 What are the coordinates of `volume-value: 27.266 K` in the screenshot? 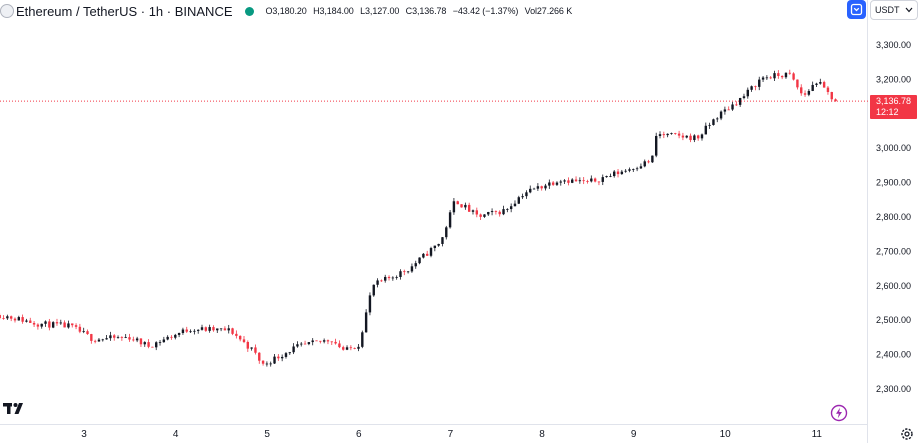 It's located at (554, 11).